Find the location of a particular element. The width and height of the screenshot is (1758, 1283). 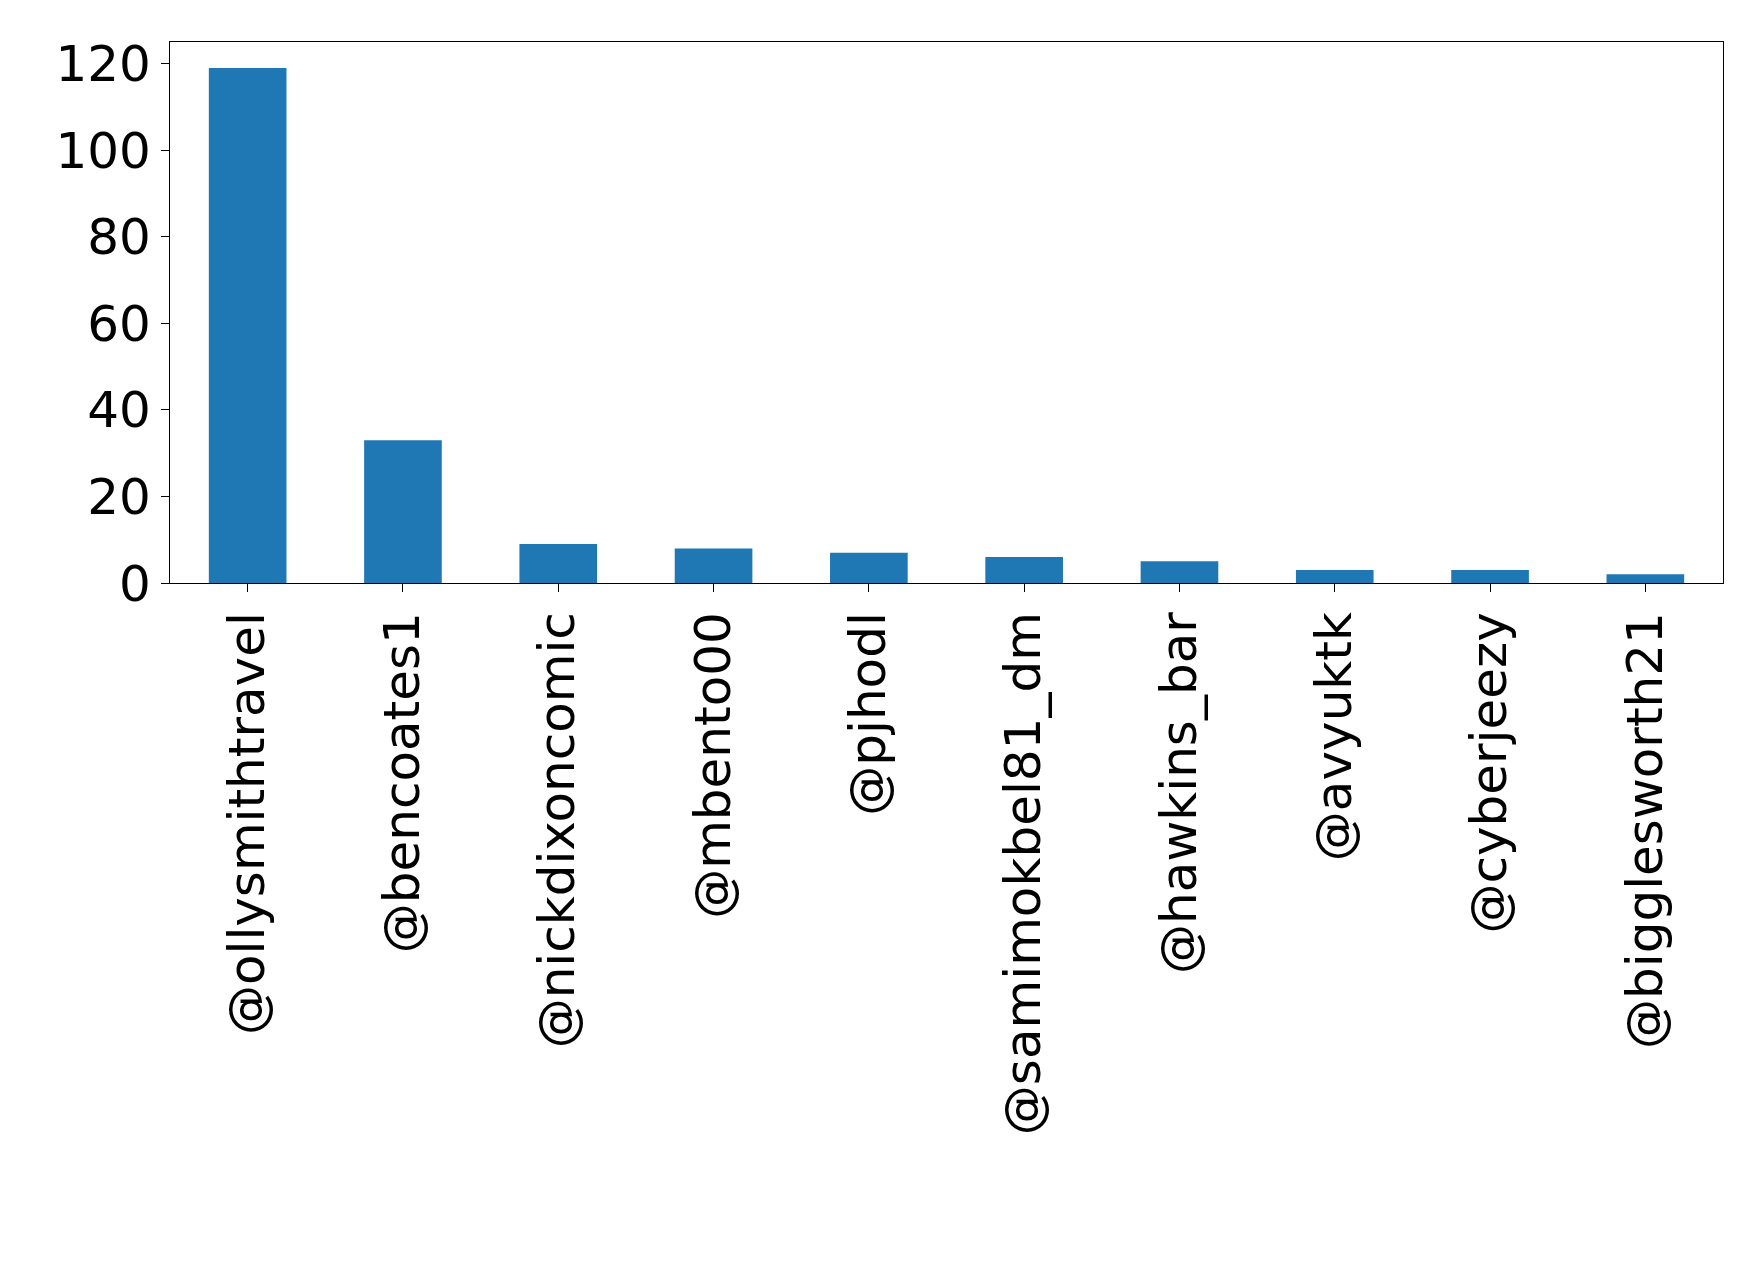

y-tick-label: 80 is located at coordinates (119, 237).